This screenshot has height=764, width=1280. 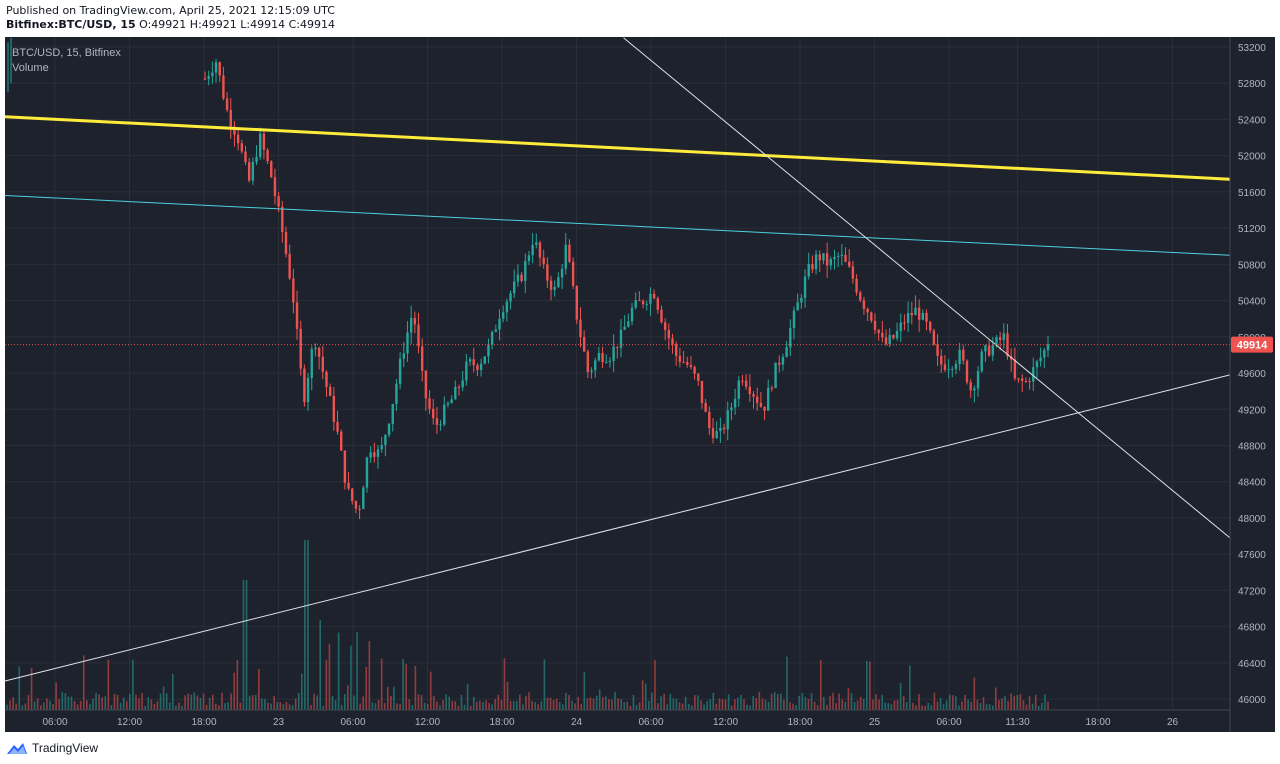 I want to click on trend-line-cyan, so click(x=617, y=225).